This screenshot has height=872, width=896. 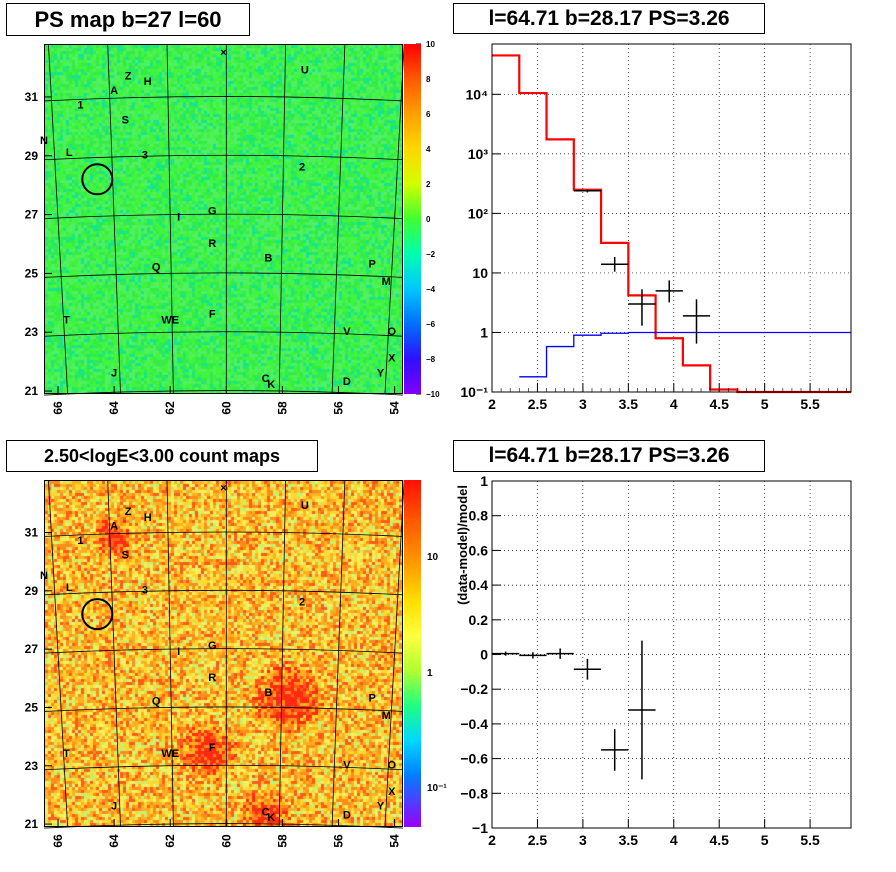 I want to click on colorbar-tick-label: 10⁻¹, so click(x=437, y=788).